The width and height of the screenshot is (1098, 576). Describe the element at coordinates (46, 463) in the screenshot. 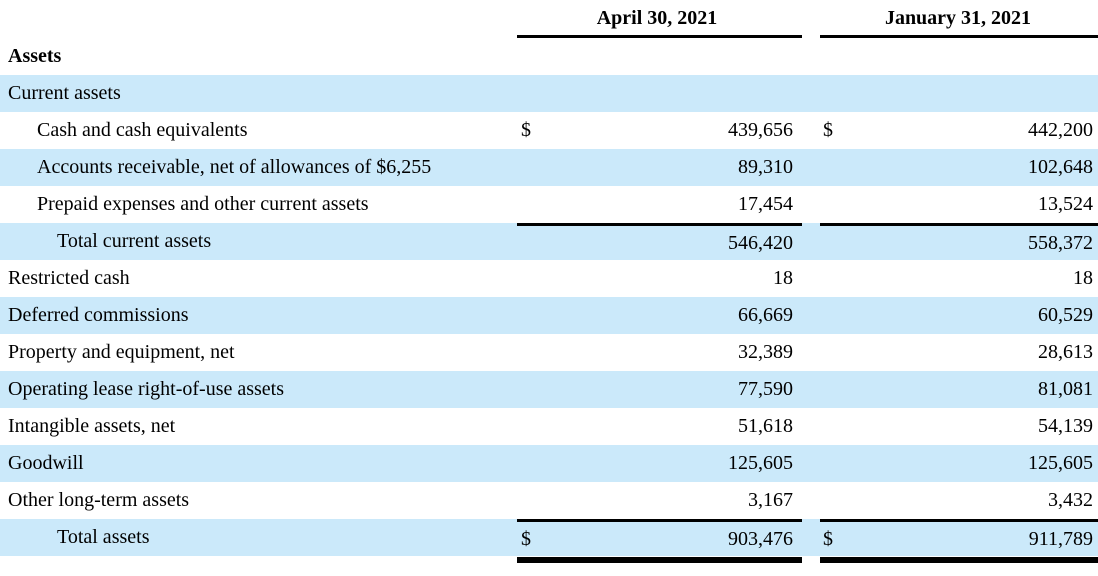

I see `row-label: Goodwill` at that location.